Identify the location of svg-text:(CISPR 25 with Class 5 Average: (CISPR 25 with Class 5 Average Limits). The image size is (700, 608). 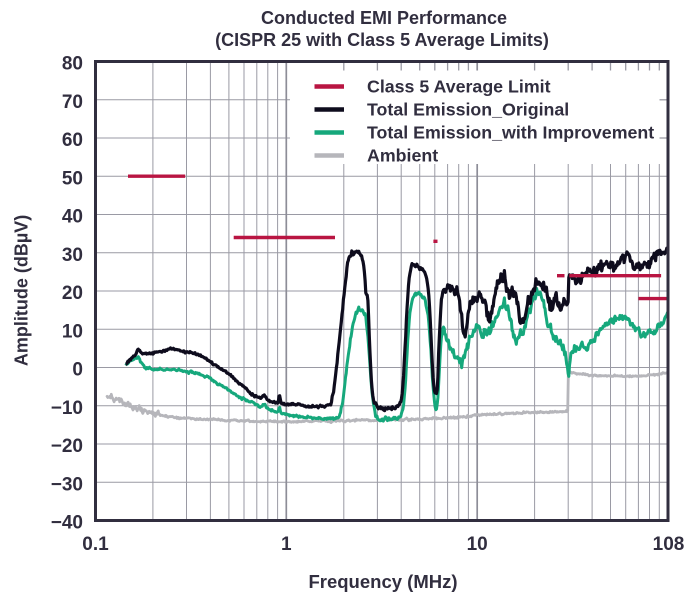
(382, 40).